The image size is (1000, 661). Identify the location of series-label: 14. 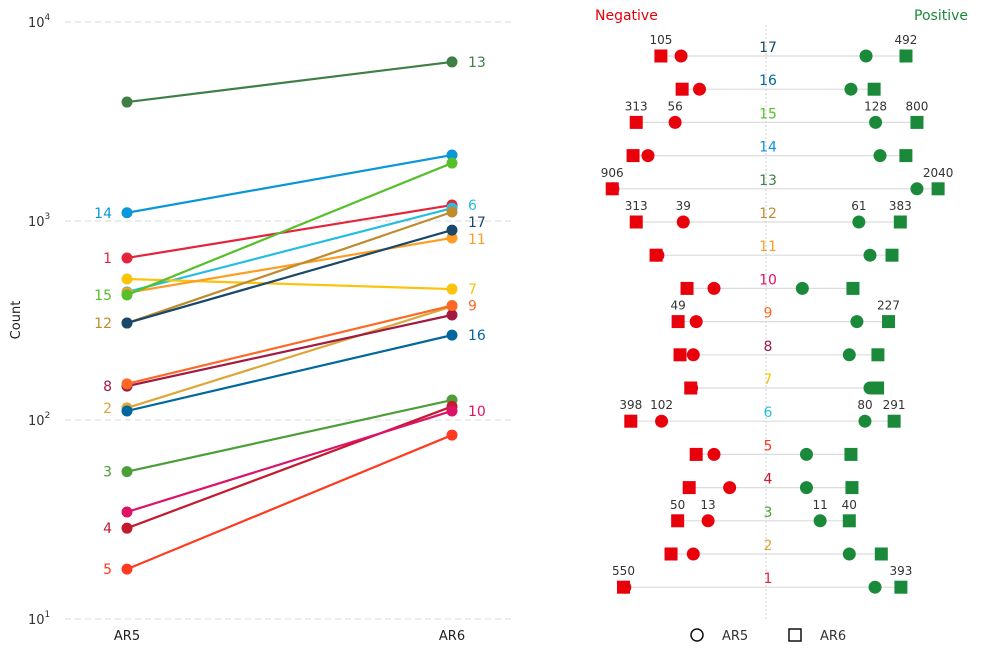
(103, 214).